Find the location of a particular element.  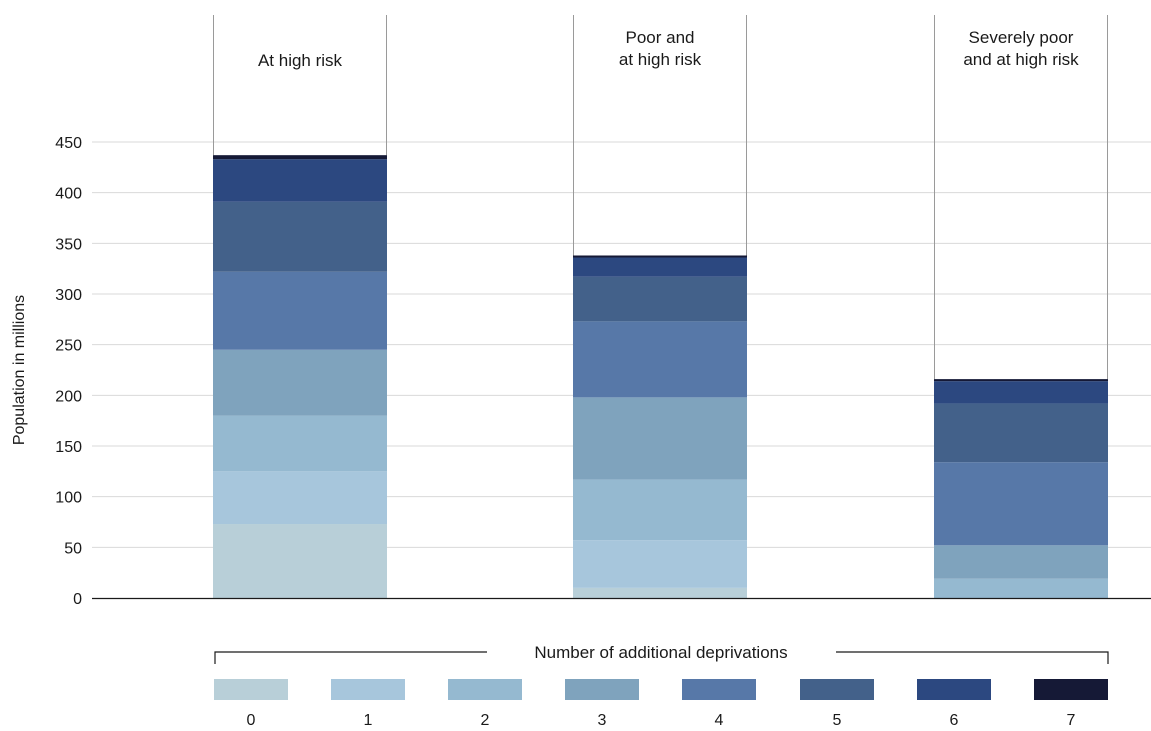

y-tick-label: 100 is located at coordinates (68, 498).